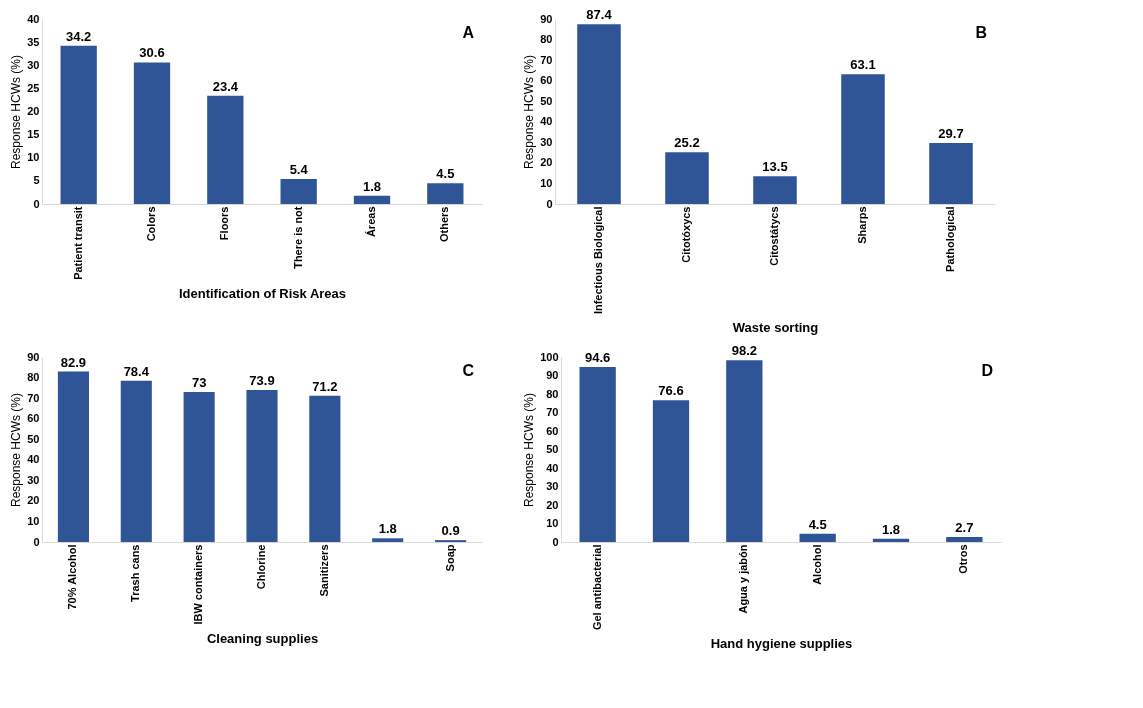 This screenshot has height=708, width=1143. I want to click on annotation: A, so click(468, 32).